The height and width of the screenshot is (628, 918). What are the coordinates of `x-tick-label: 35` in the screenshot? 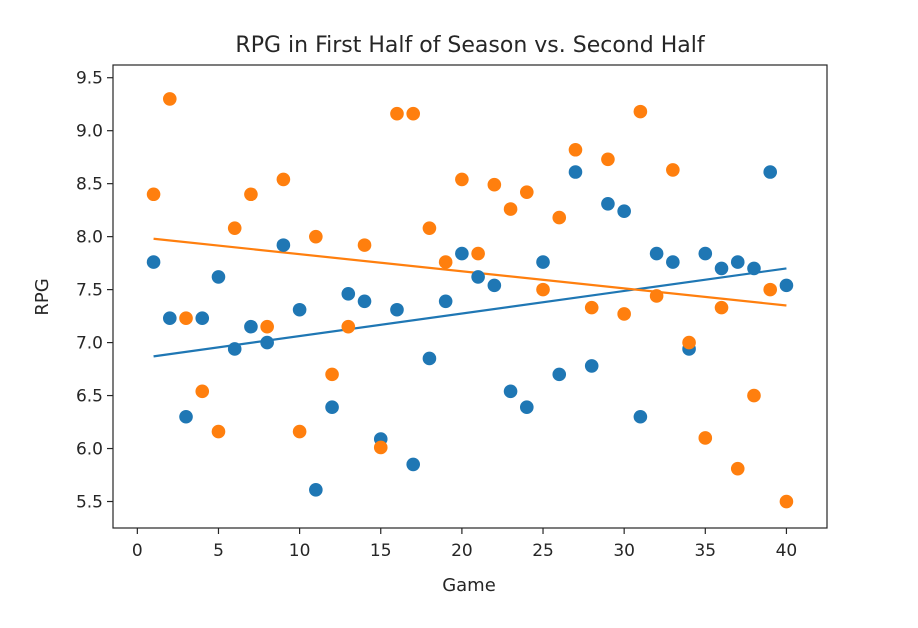 It's located at (705, 551).